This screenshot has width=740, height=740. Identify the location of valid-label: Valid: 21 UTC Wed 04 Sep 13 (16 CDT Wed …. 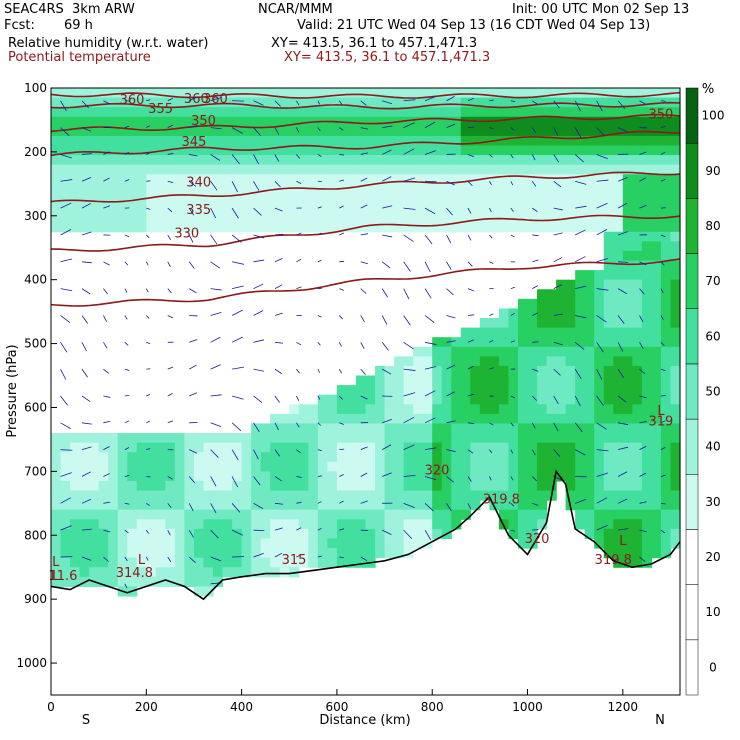
(474, 25).